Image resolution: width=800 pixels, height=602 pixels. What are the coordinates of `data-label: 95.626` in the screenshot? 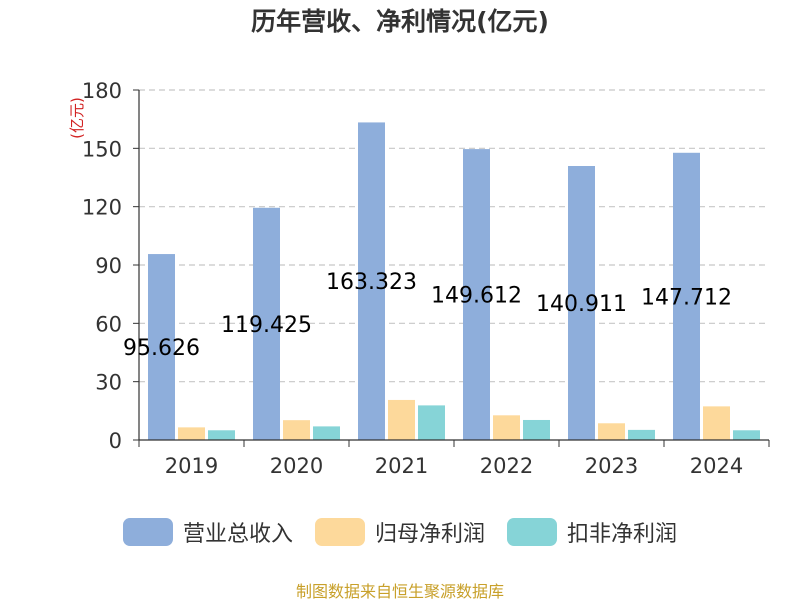 It's located at (161, 348).